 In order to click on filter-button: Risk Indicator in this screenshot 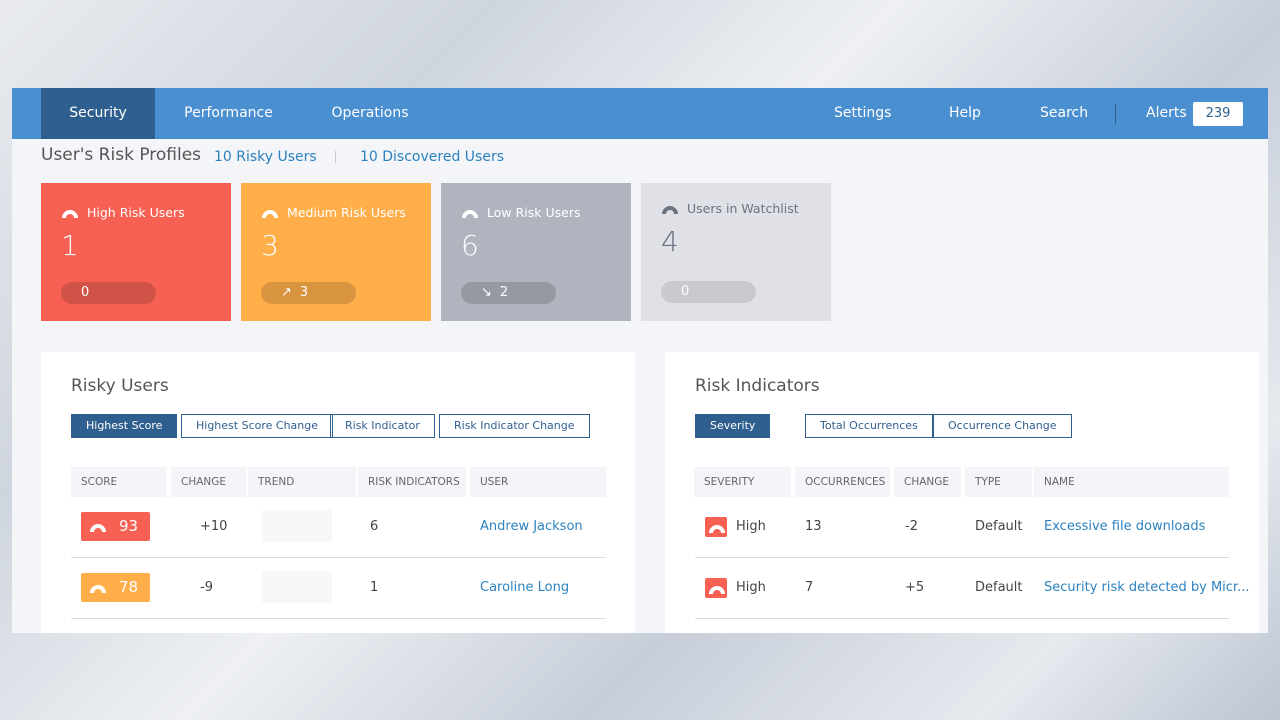, I will do `click(382, 426)`.